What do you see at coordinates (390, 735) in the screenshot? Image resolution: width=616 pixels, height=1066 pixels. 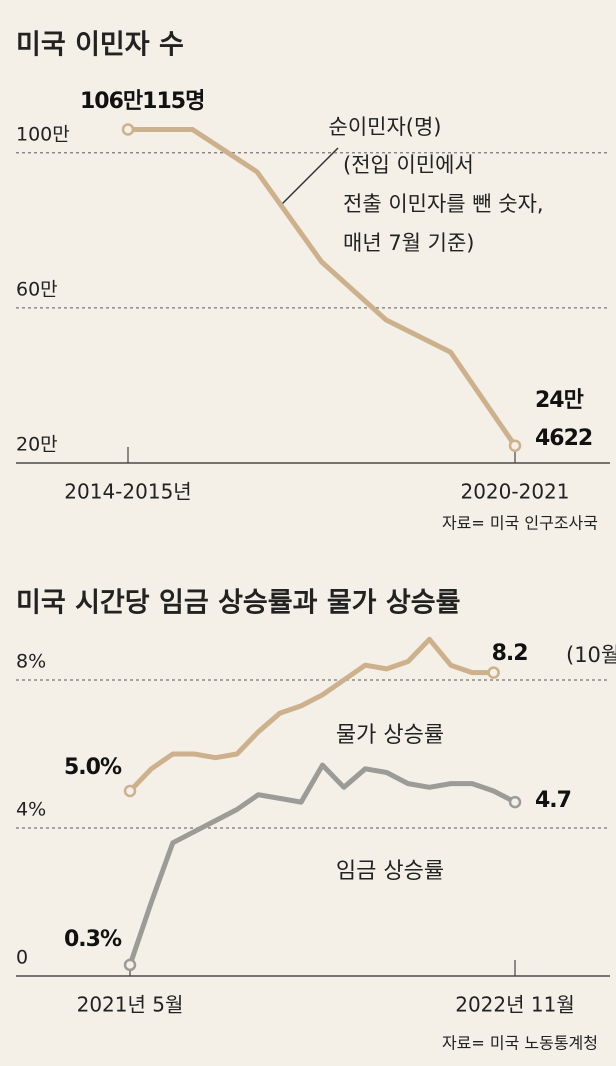 I see `series-label: 물가 상승률` at bounding box center [390, 735].